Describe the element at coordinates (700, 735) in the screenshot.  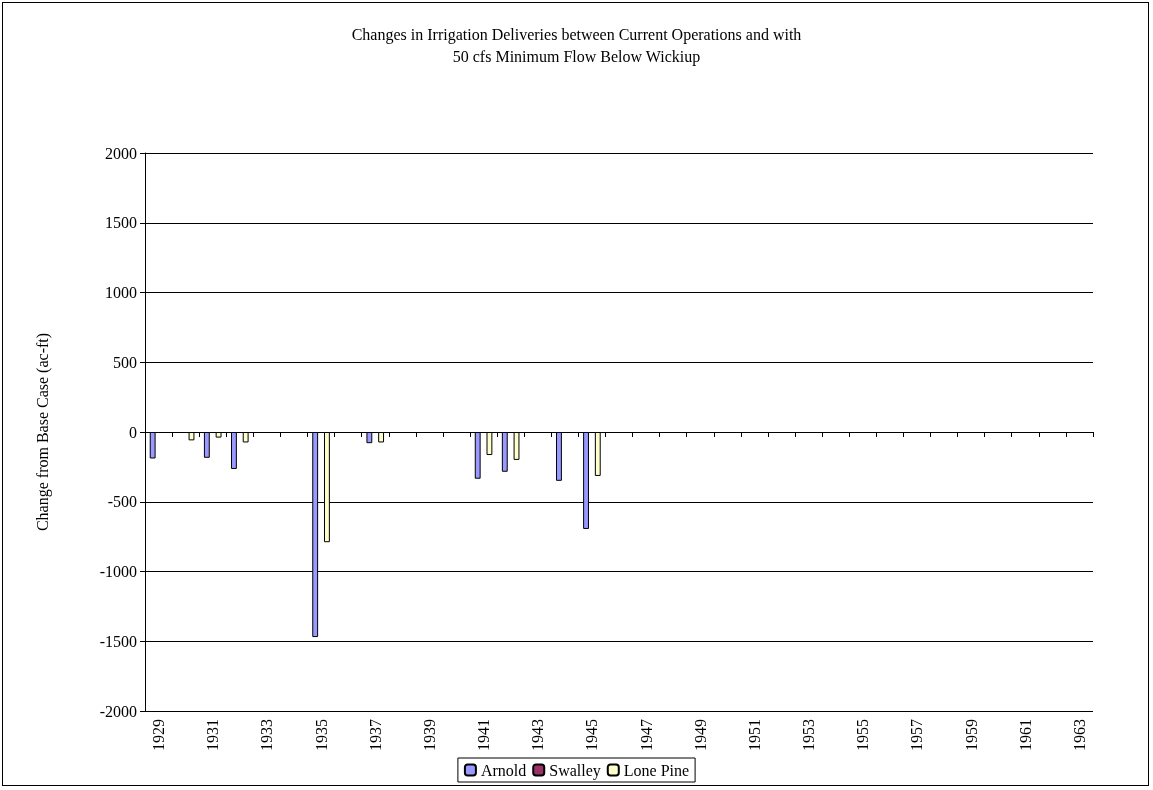
I see `x-tick-label: 1949` at that location.